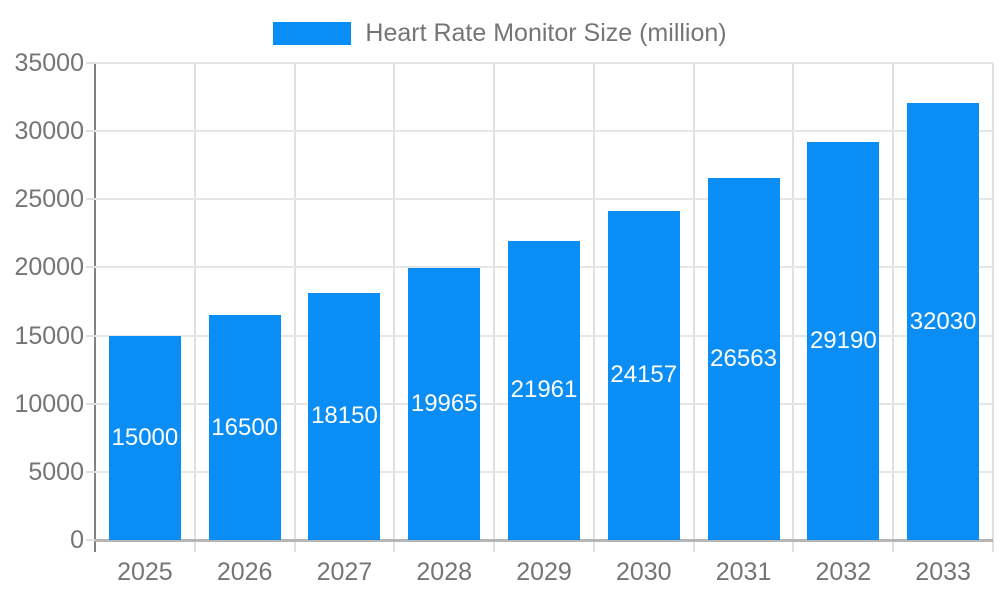 The image size is (1000, 600). Describe the element at coordinates (49, 403) in the screenshot. I see `y-axis-tick-label: 10000` at that location.